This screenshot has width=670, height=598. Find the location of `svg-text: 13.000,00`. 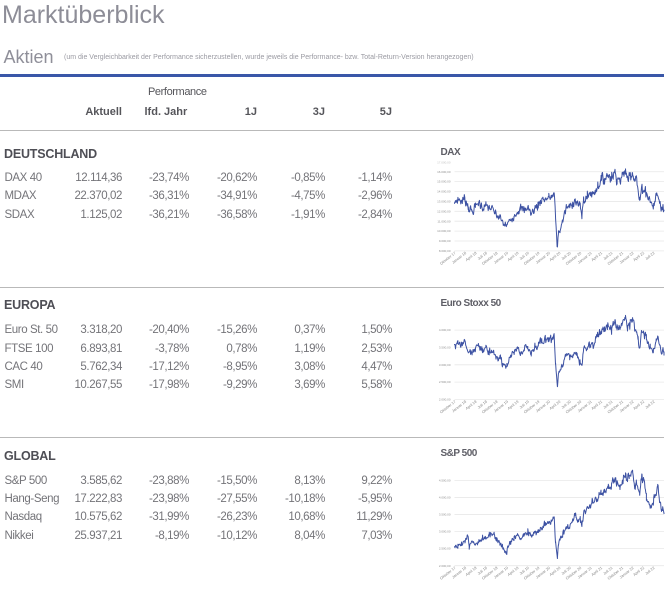

svg-text: 13.000,00 is located at coordinates (444, 201).